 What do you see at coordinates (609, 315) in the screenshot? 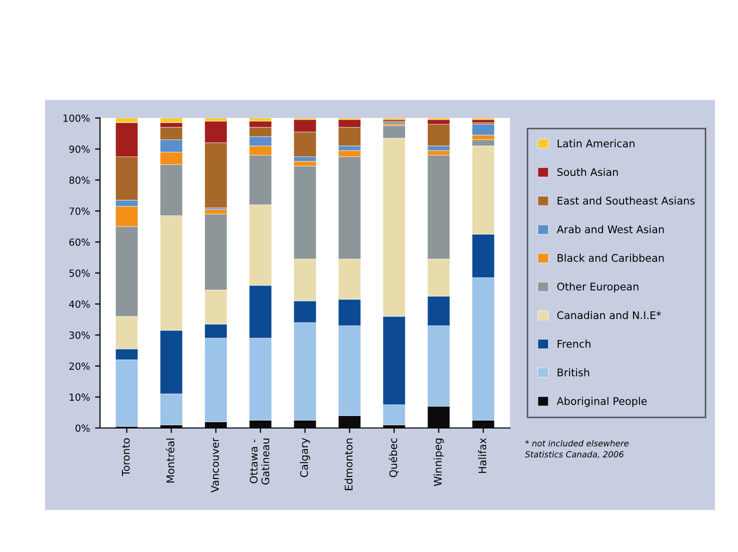
I see `legend-label: Canadian and N.I.E*` at bounding box center [609, 315].